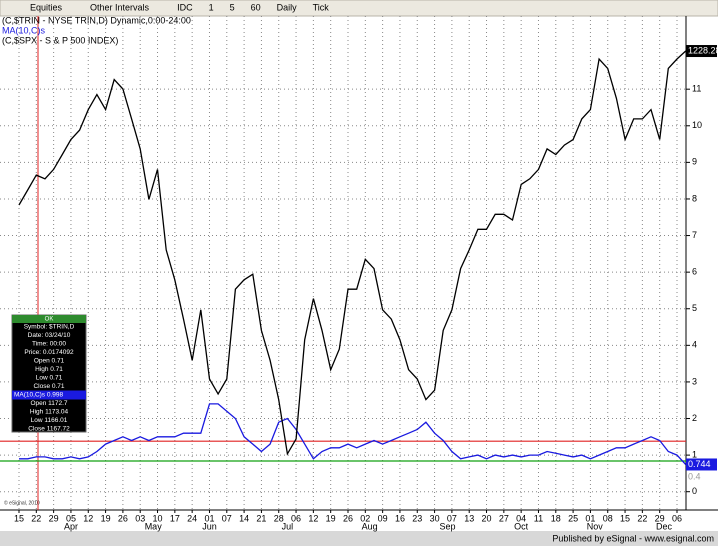 The height and width of the screenshot is (546, 718). What do you see at coordinates (359, 8) in the screenshot?
I see `toolbar` at bounding box center [359, 8].